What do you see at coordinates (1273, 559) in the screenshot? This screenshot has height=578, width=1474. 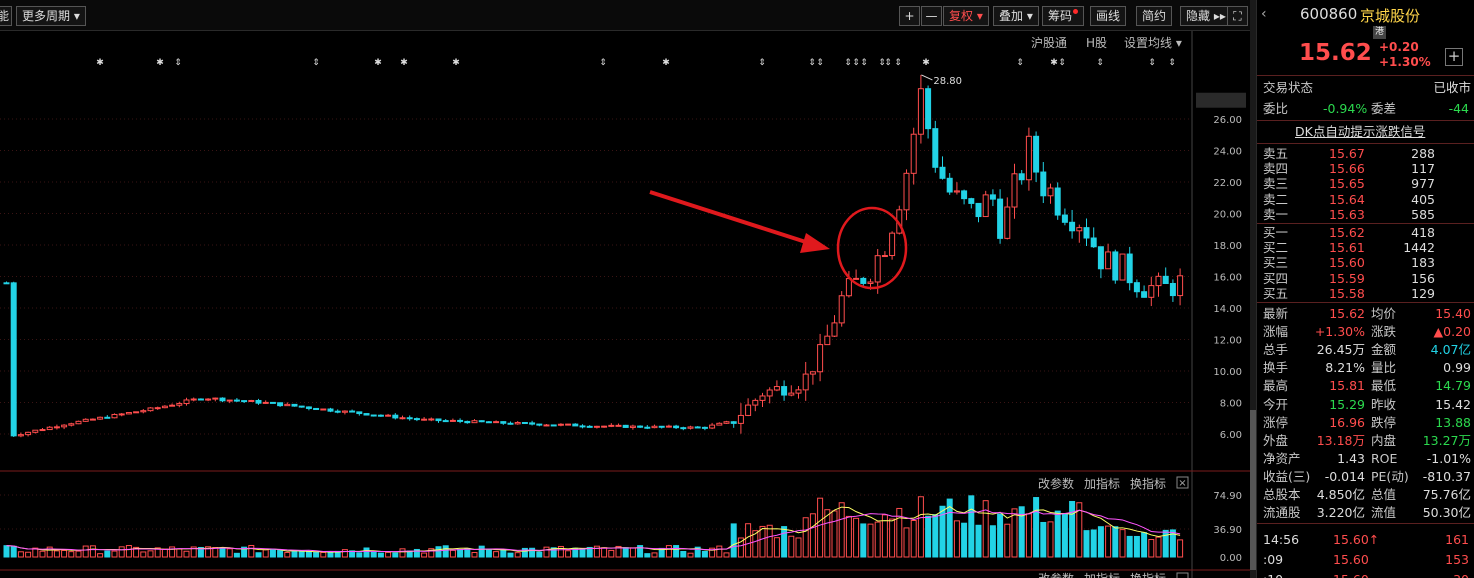 I see `tick-time: :09` at bounding box center [1273, 559].